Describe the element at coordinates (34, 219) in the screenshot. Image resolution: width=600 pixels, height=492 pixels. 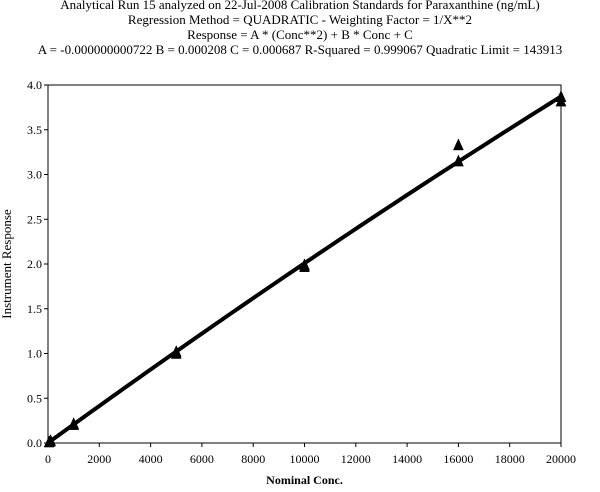
I see `y-tick-label: 2.5` at that location.